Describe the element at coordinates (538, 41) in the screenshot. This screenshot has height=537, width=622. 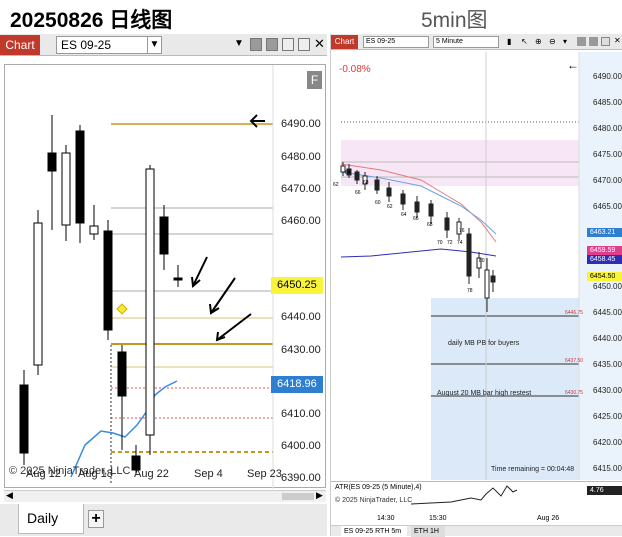
I see `zoom-in-icon: ⊕` at that location.